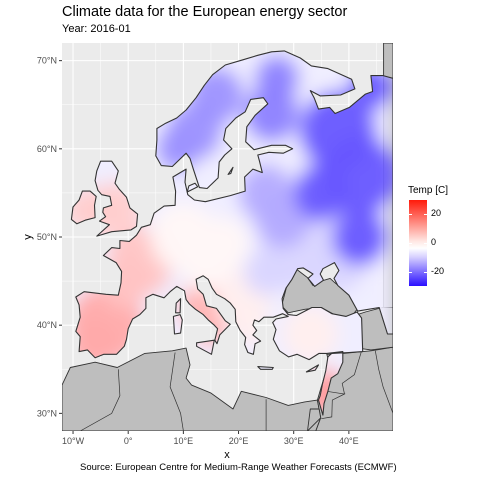  I want to click on coastline-corsica, so click(178, 306).